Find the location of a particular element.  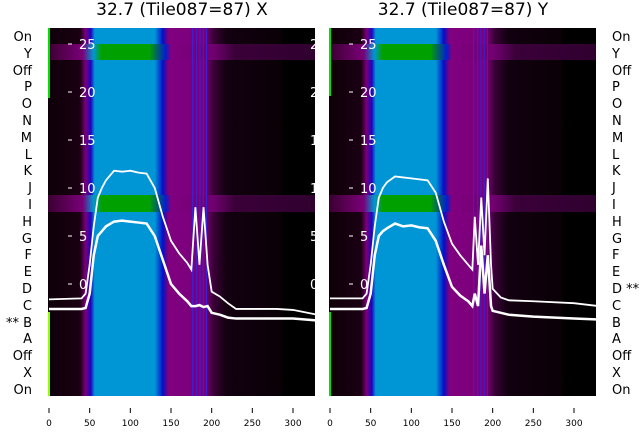

chart-title-x: 32.7 (Tile087=87) X is located at coordinates (182, 10).